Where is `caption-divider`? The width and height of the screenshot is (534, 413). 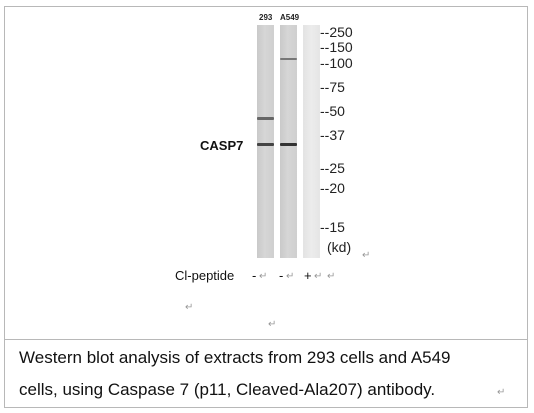 caption-divider is located at coordinates (266, 339).